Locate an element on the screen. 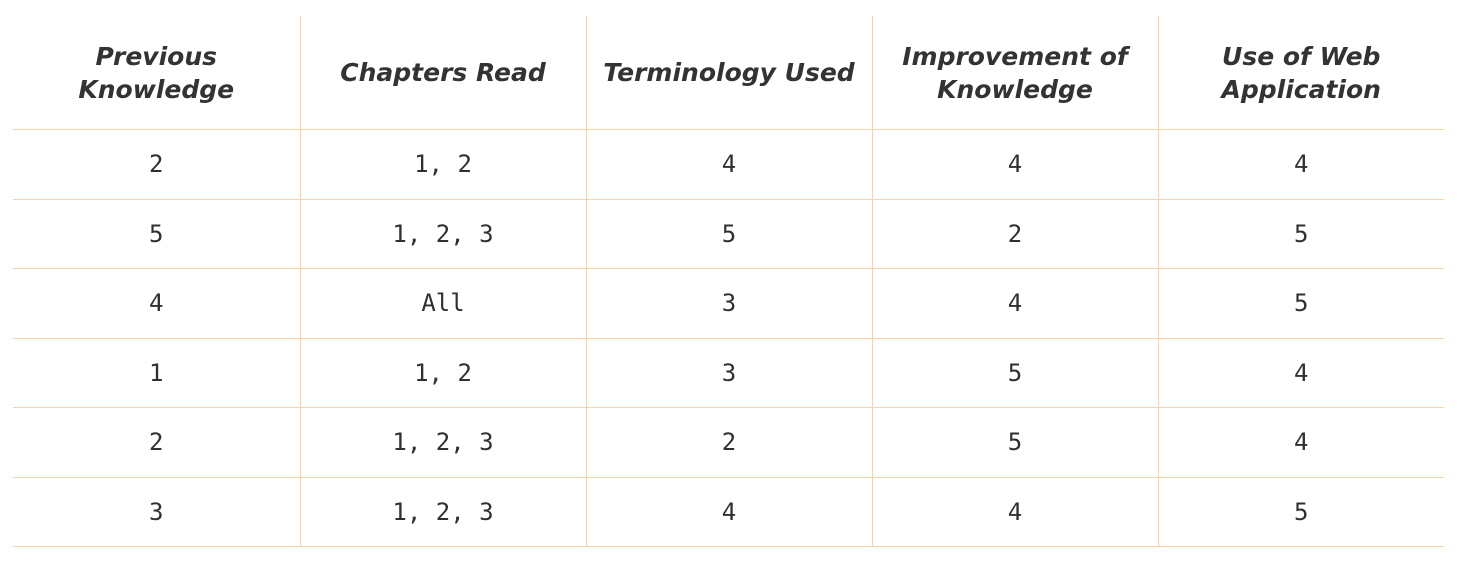 This screenshot has width=1458, height=567. header-improvement-of-knowledge: Improvement of Knowledge is located at coordinates (1015, 73).